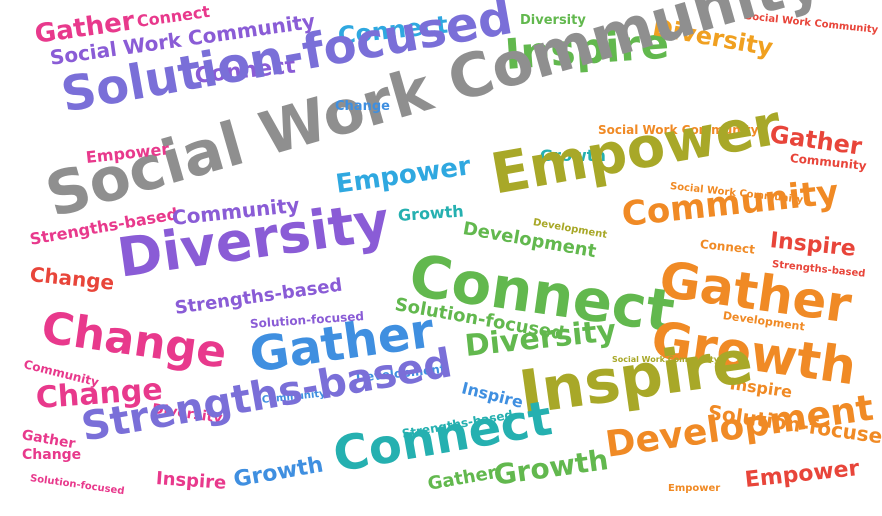 This screenshot has height=516, width=882. Describe the element at coordinates (462, 478) in the screenshot. I see `word-gather-6: Gather` at that location.